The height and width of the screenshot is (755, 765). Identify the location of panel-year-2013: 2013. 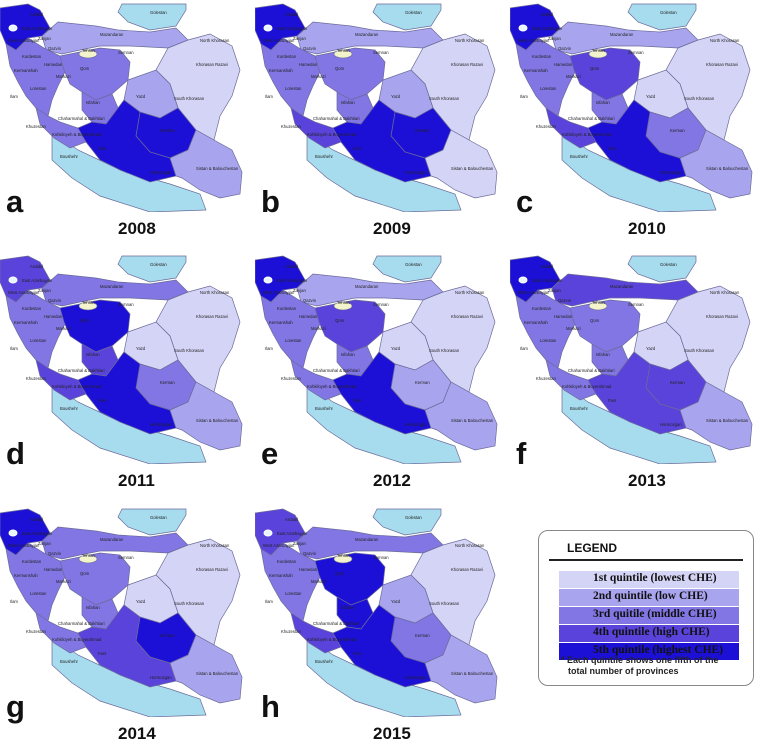
(647, 480).